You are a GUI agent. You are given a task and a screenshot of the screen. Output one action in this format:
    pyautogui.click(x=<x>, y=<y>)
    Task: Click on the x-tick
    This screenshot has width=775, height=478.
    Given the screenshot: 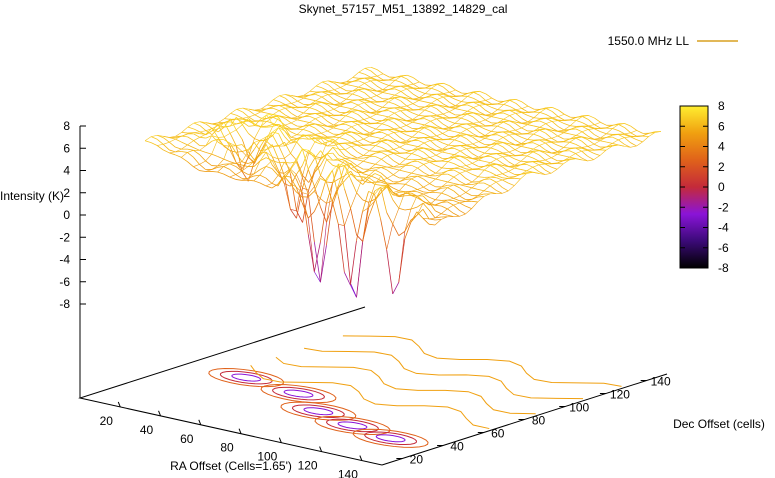 What is the action you would take?
    pyautogui.click(x=119, y=404)
    